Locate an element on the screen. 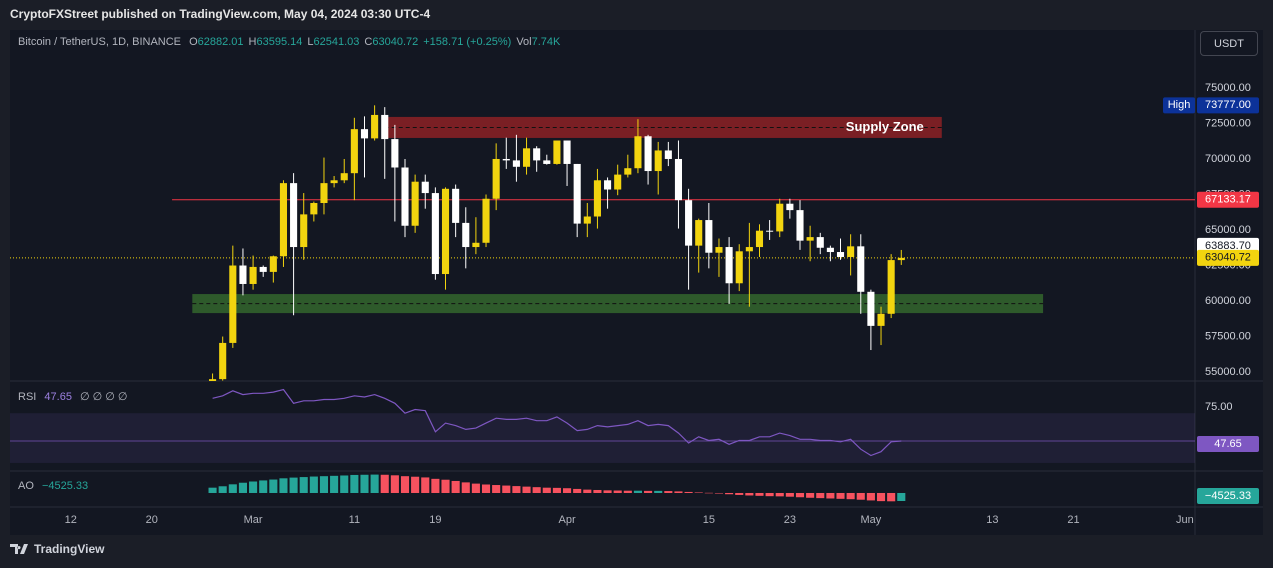 This screenshot has height=568, width=1273. price-tag: 63040.72 is located at coordinates (1228, 258).